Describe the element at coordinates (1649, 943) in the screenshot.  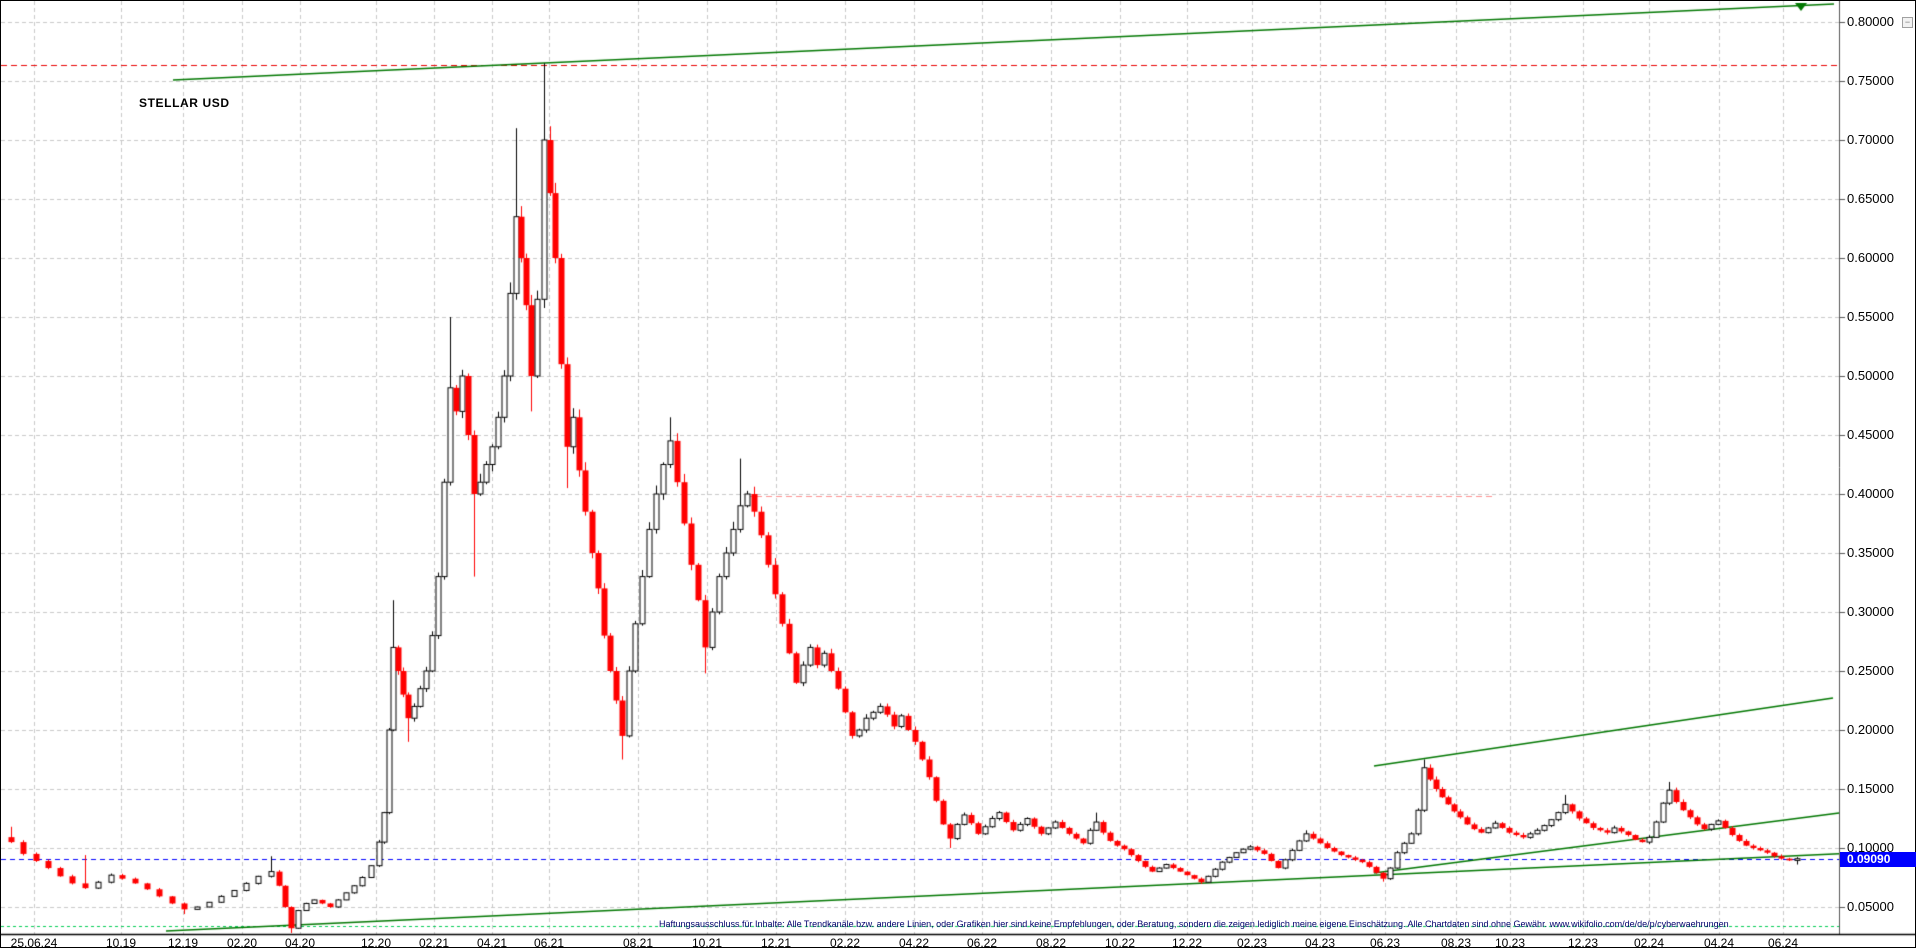
I see `x-axis-label: 02.24` at that location.